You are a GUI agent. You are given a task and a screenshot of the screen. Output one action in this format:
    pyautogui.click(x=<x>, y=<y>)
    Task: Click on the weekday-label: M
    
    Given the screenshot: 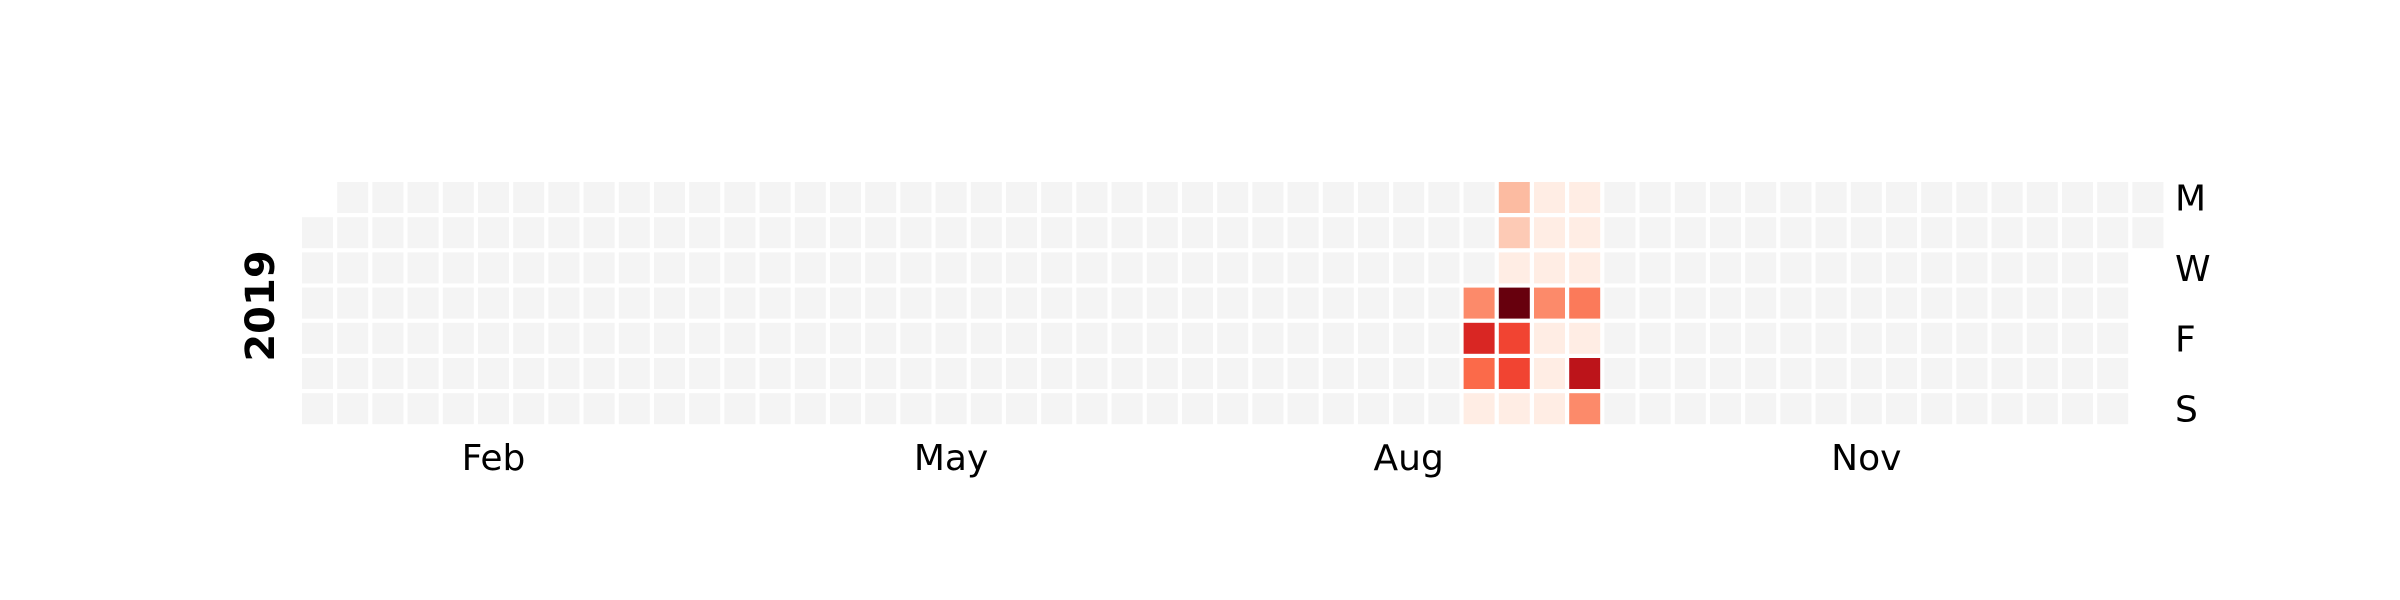 What is the action you would take?
    pyautogui.click(x=2190, y=199)
    